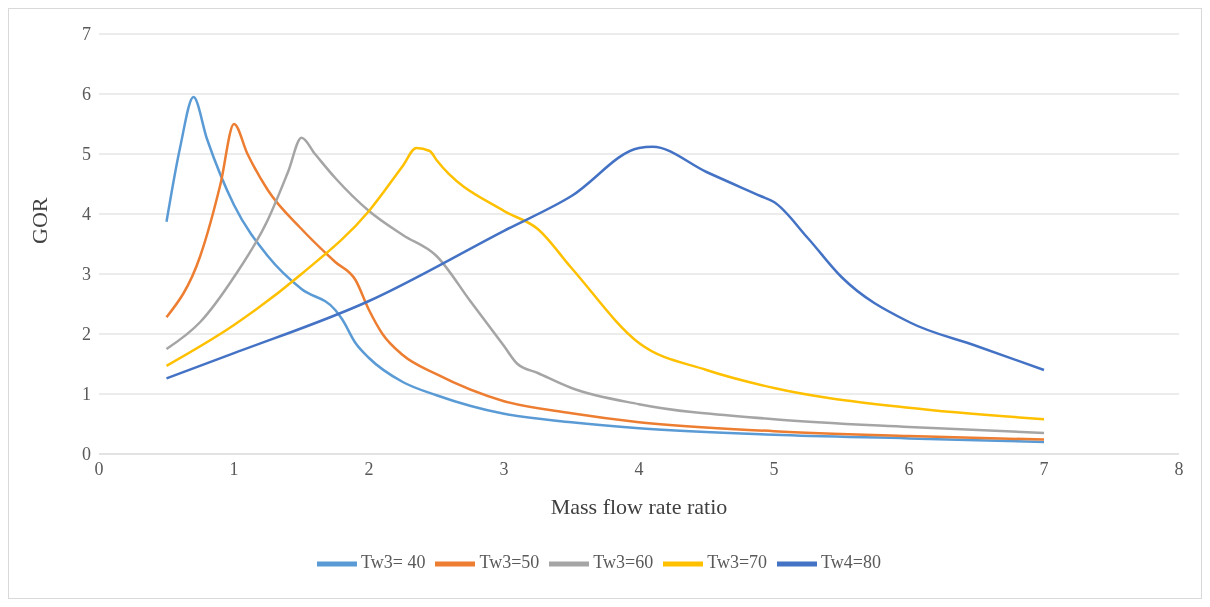 The image size is (1210, 607). I want to click on x-tick-label: 3, so click(504, 468).